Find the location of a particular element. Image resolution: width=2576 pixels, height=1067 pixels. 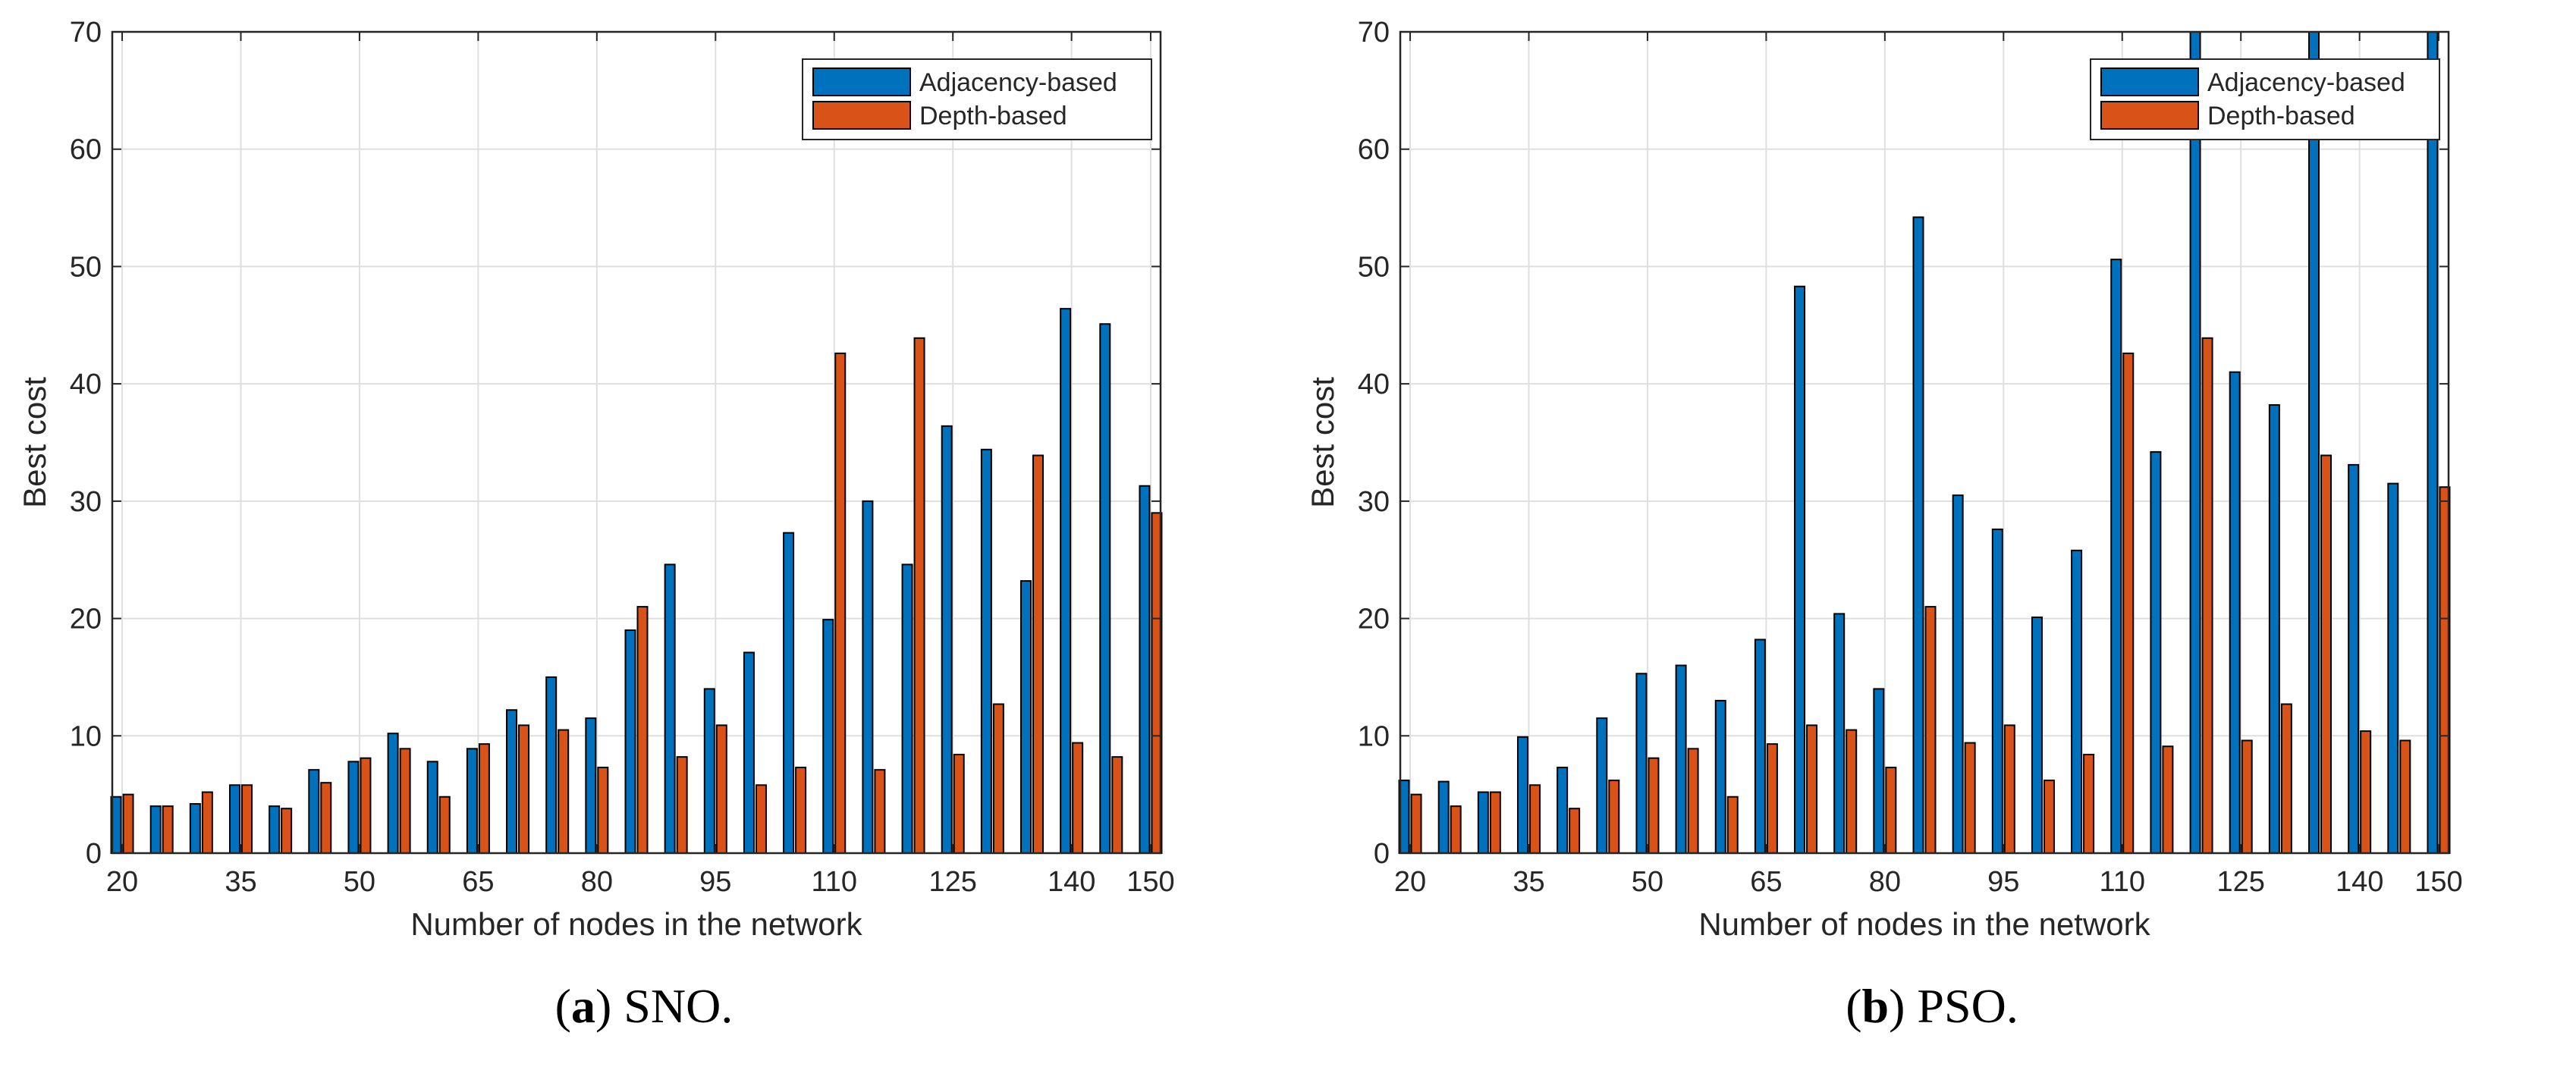

caption-letter: a is located at coordinates (582, 1006).